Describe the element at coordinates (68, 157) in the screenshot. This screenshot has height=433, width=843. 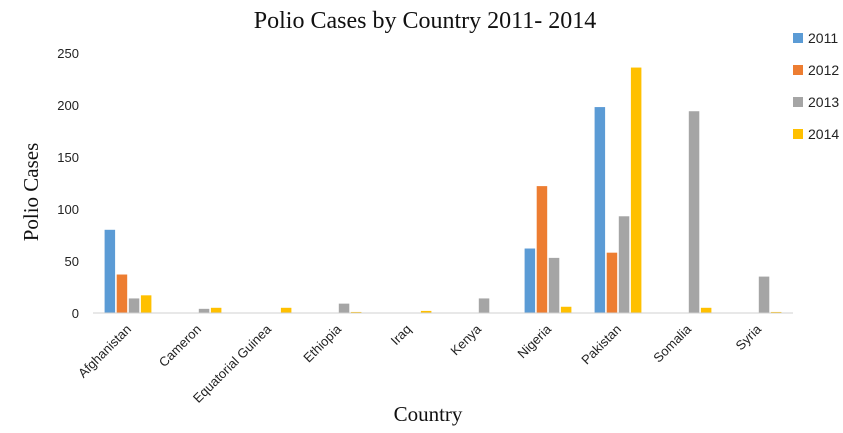
I see `y-tick-label: 150` at that location.